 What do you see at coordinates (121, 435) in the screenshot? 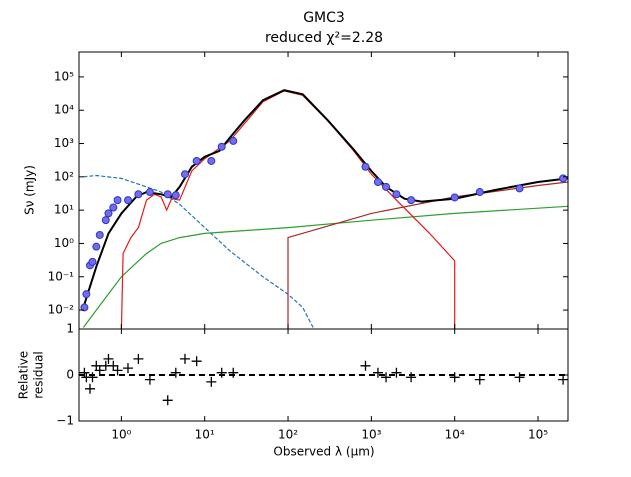
I see `x-tick-label: 10⁰` at bounding box center [121, 435].